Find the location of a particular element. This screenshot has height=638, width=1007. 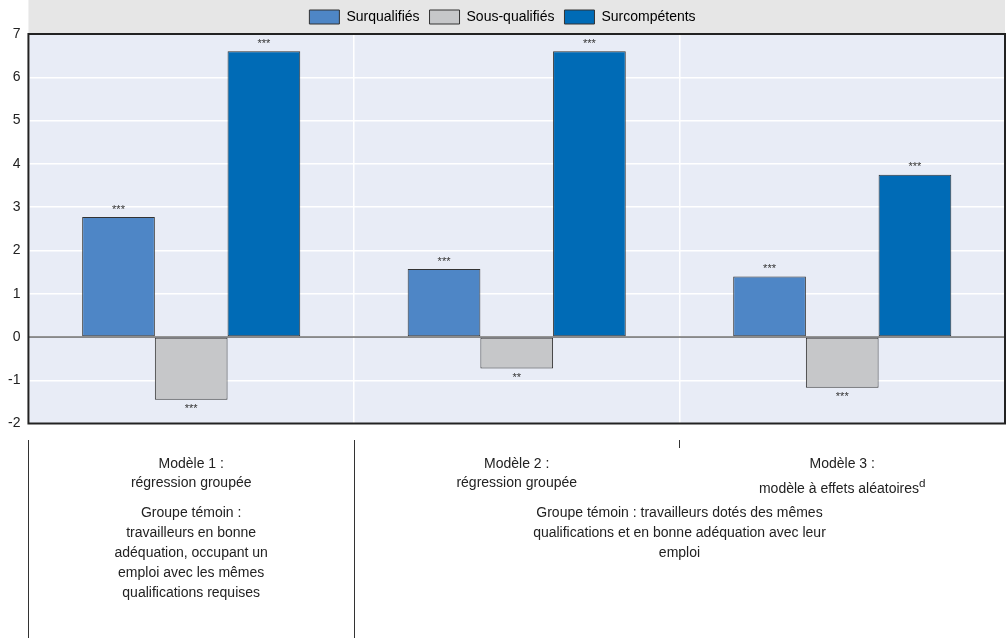

y-tick-label: 5 is located at coordinates (16, 119).